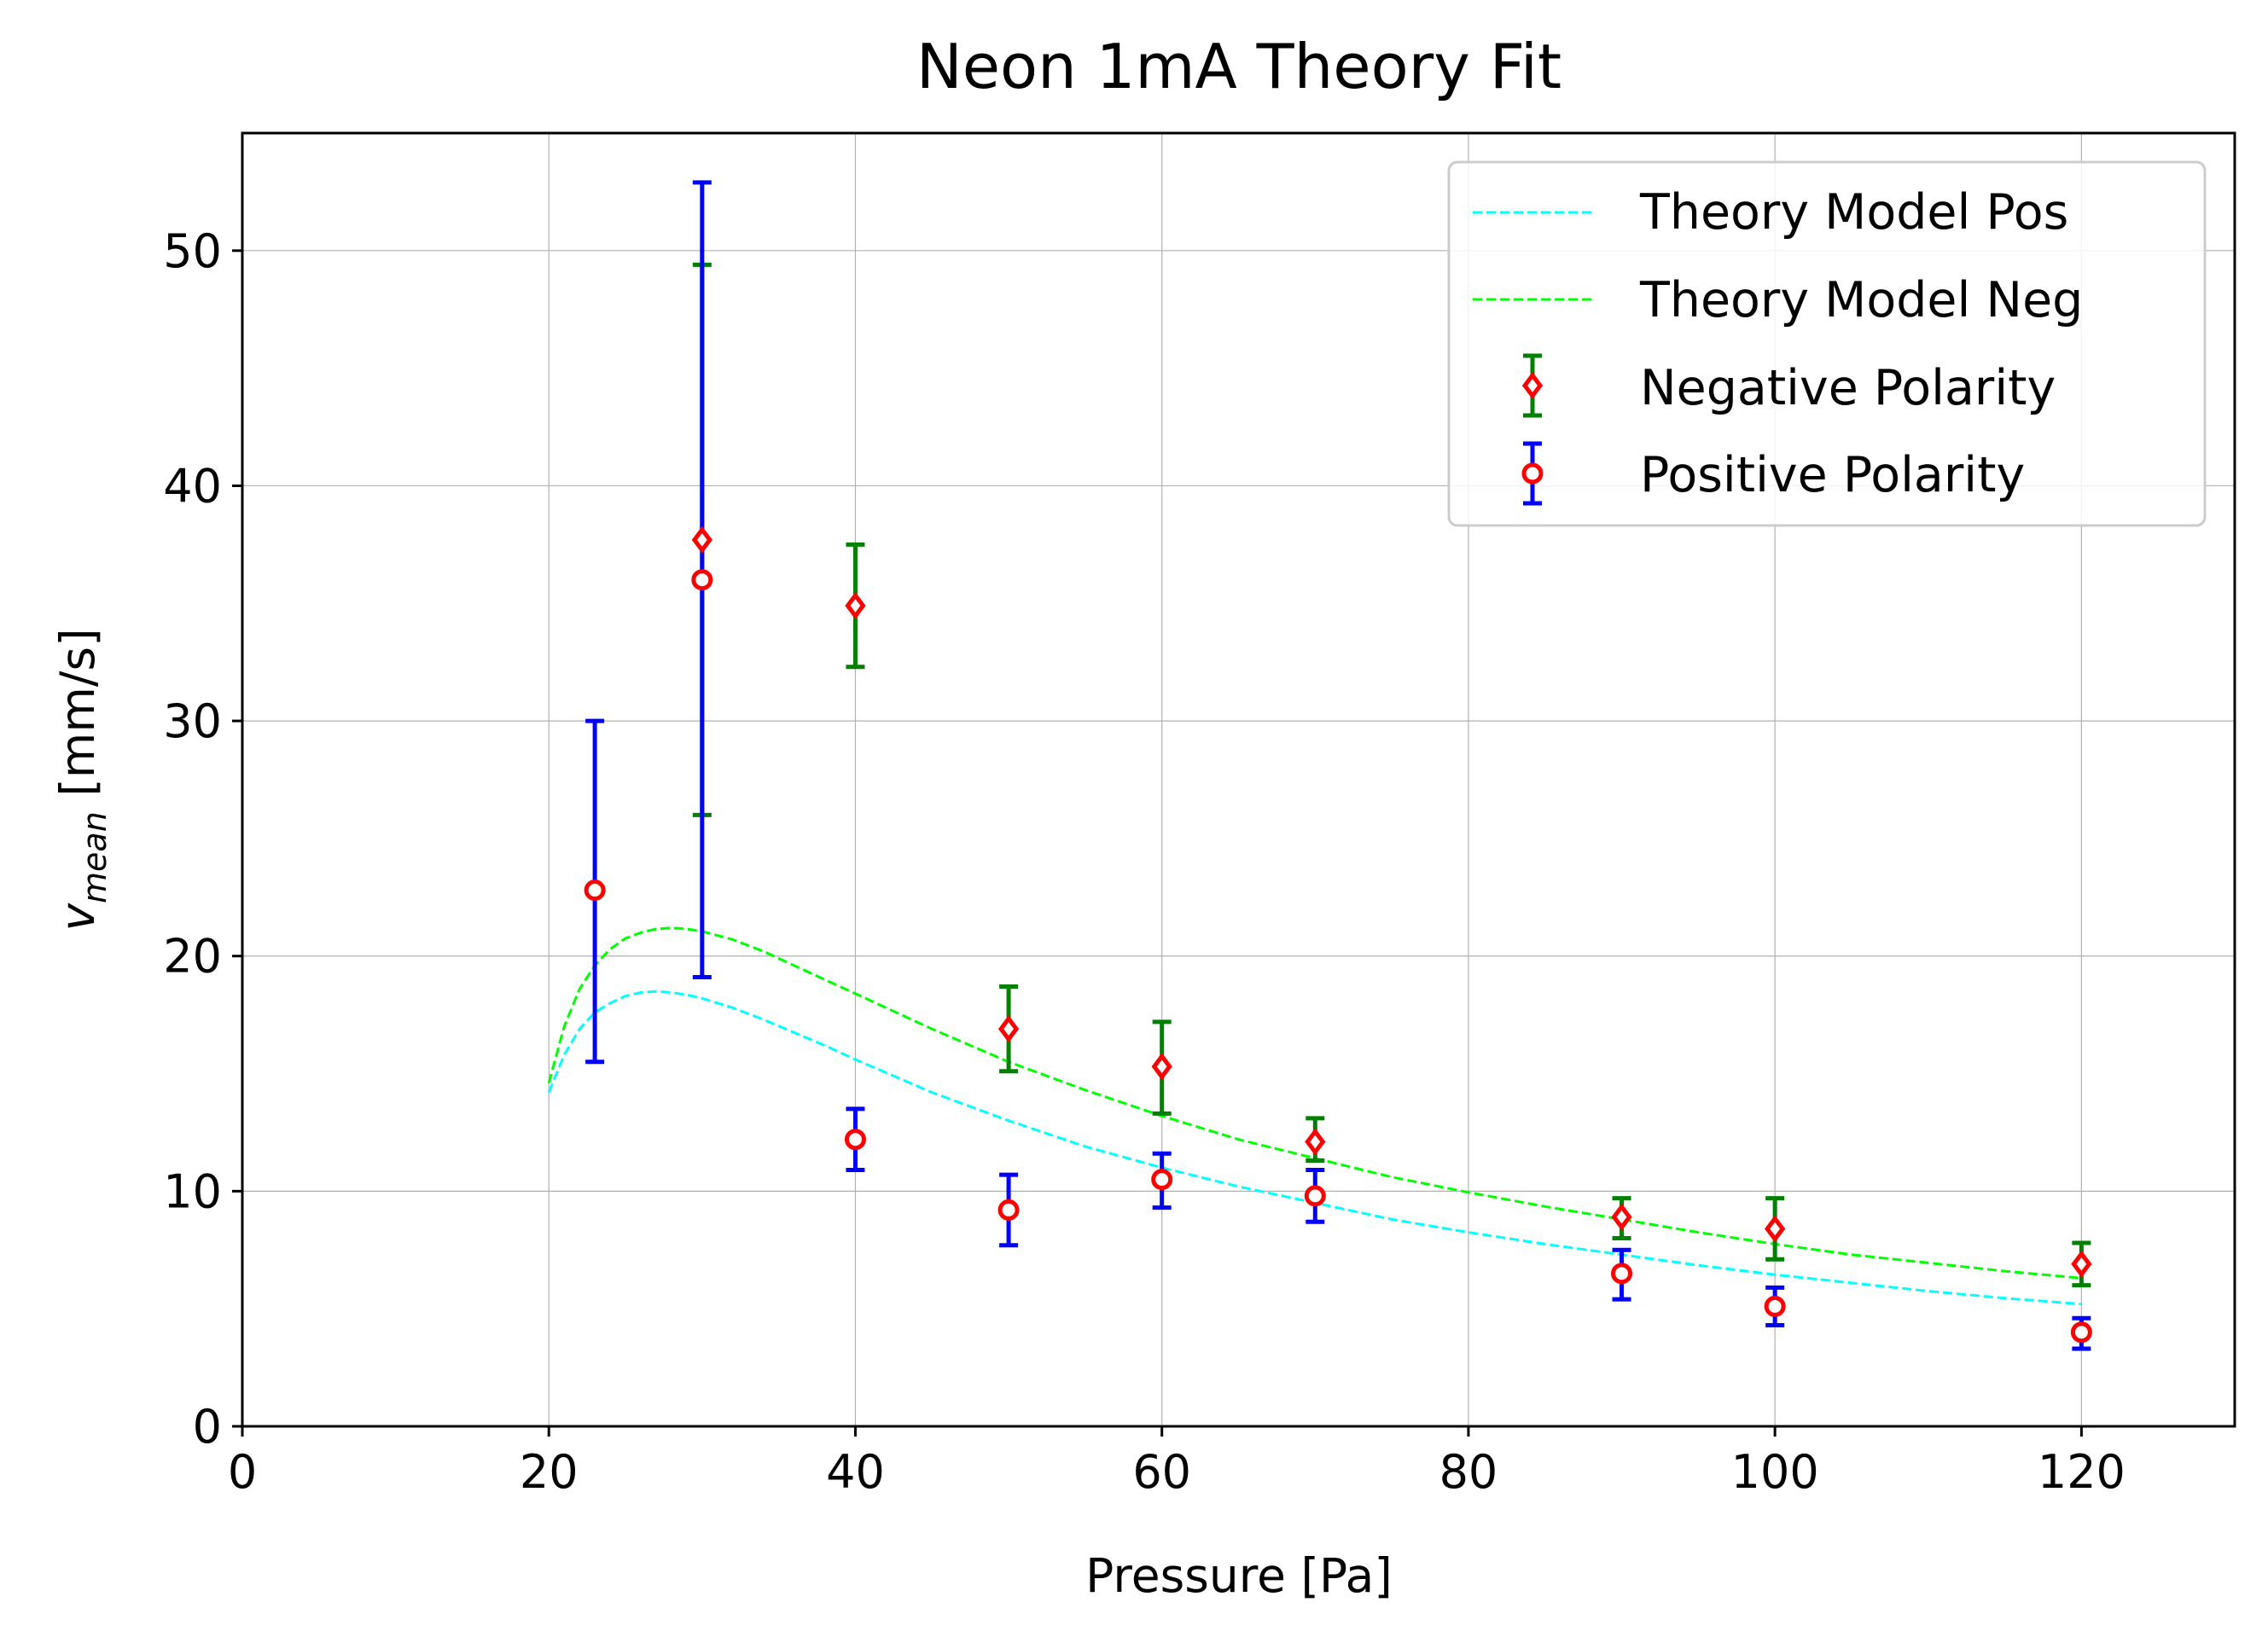 Image resolution: width=2268 pixels, height=1643 pixels. What do you see at coordinates (202, 839) in the screenshot?
I see `y-axis-ticks: 0 10 20 30 40 50` at bounding box center [202, 839].